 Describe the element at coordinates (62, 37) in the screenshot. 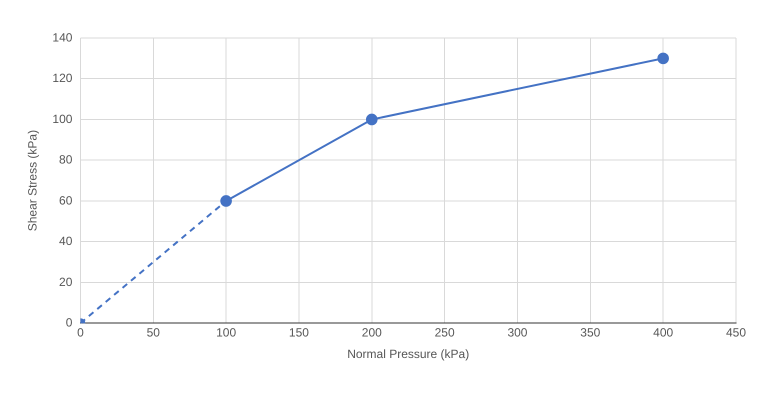

I see `y-tick-label: 140` at that location.